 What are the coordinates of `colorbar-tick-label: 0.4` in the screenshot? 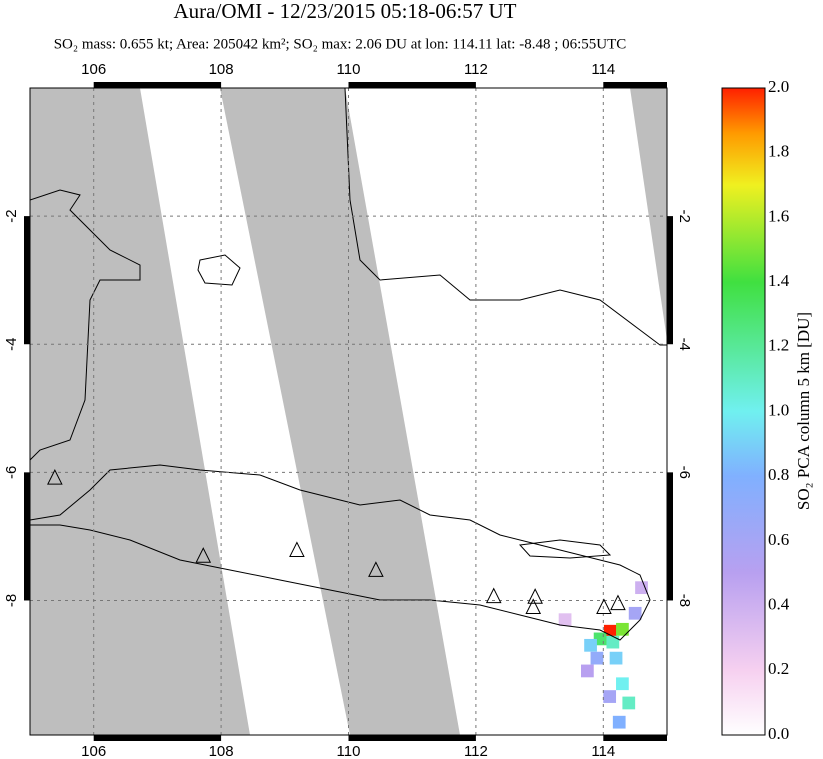 It's located at (779, 604).